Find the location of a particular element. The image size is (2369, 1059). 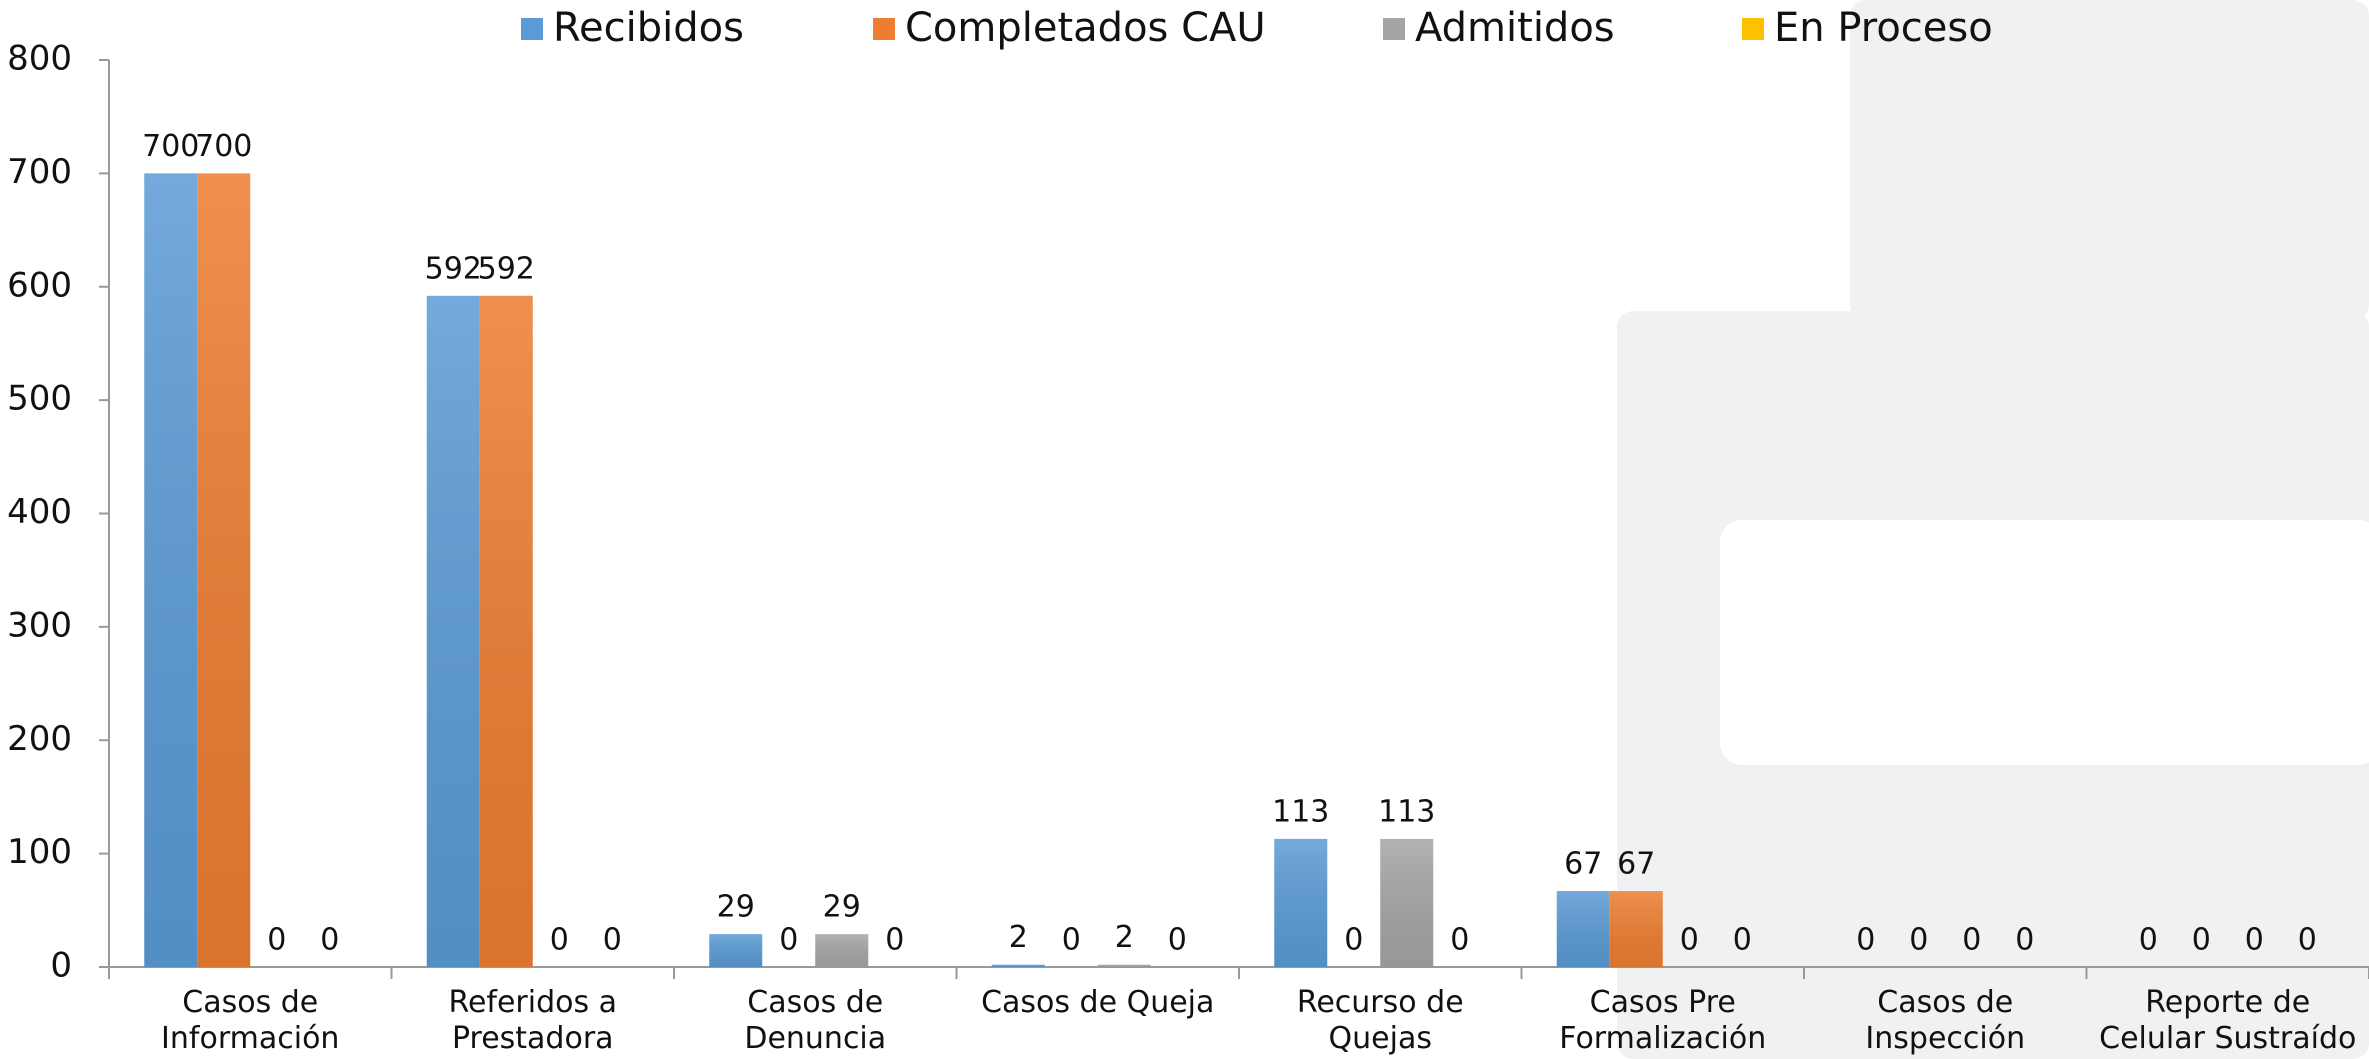

legend-label: Recibidos is located at coordinates (648, 28).